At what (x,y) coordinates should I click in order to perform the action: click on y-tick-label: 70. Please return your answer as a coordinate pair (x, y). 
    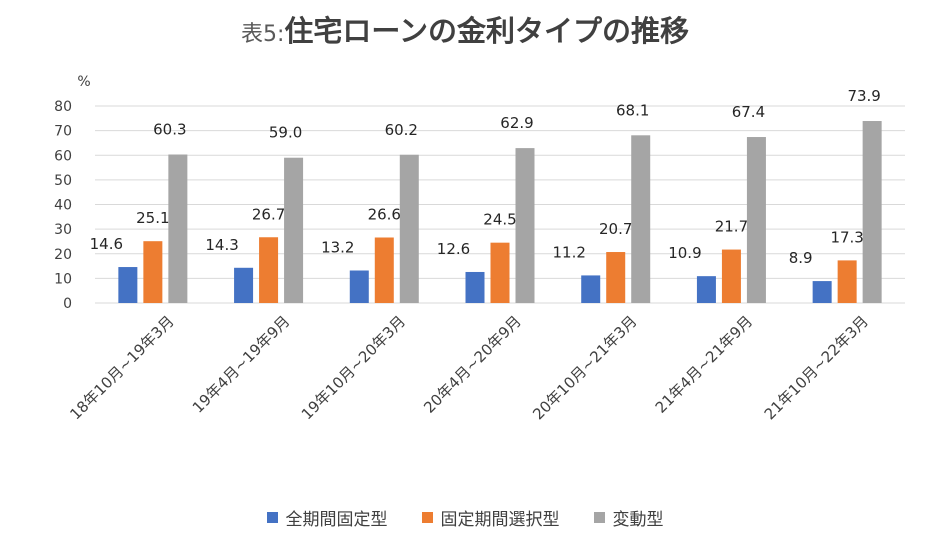
    Looking at the image, I should click on (63, 132).